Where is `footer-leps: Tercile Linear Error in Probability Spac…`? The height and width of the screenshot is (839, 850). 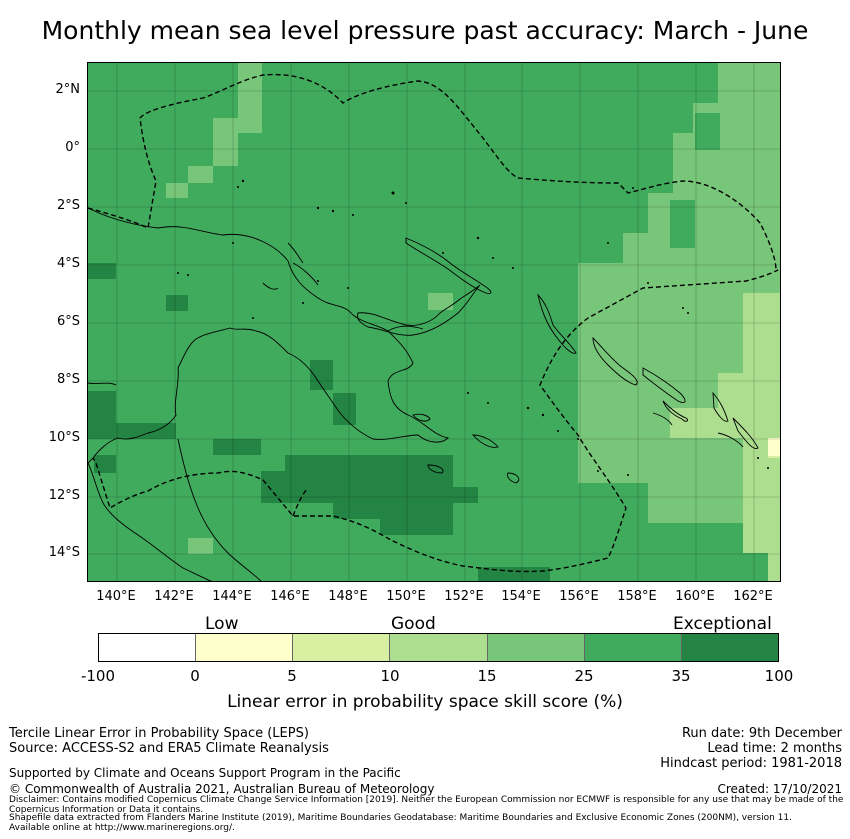 footer-leps: Tercile Linear Error in Probability Spac… is located at coordinates (159, 733).